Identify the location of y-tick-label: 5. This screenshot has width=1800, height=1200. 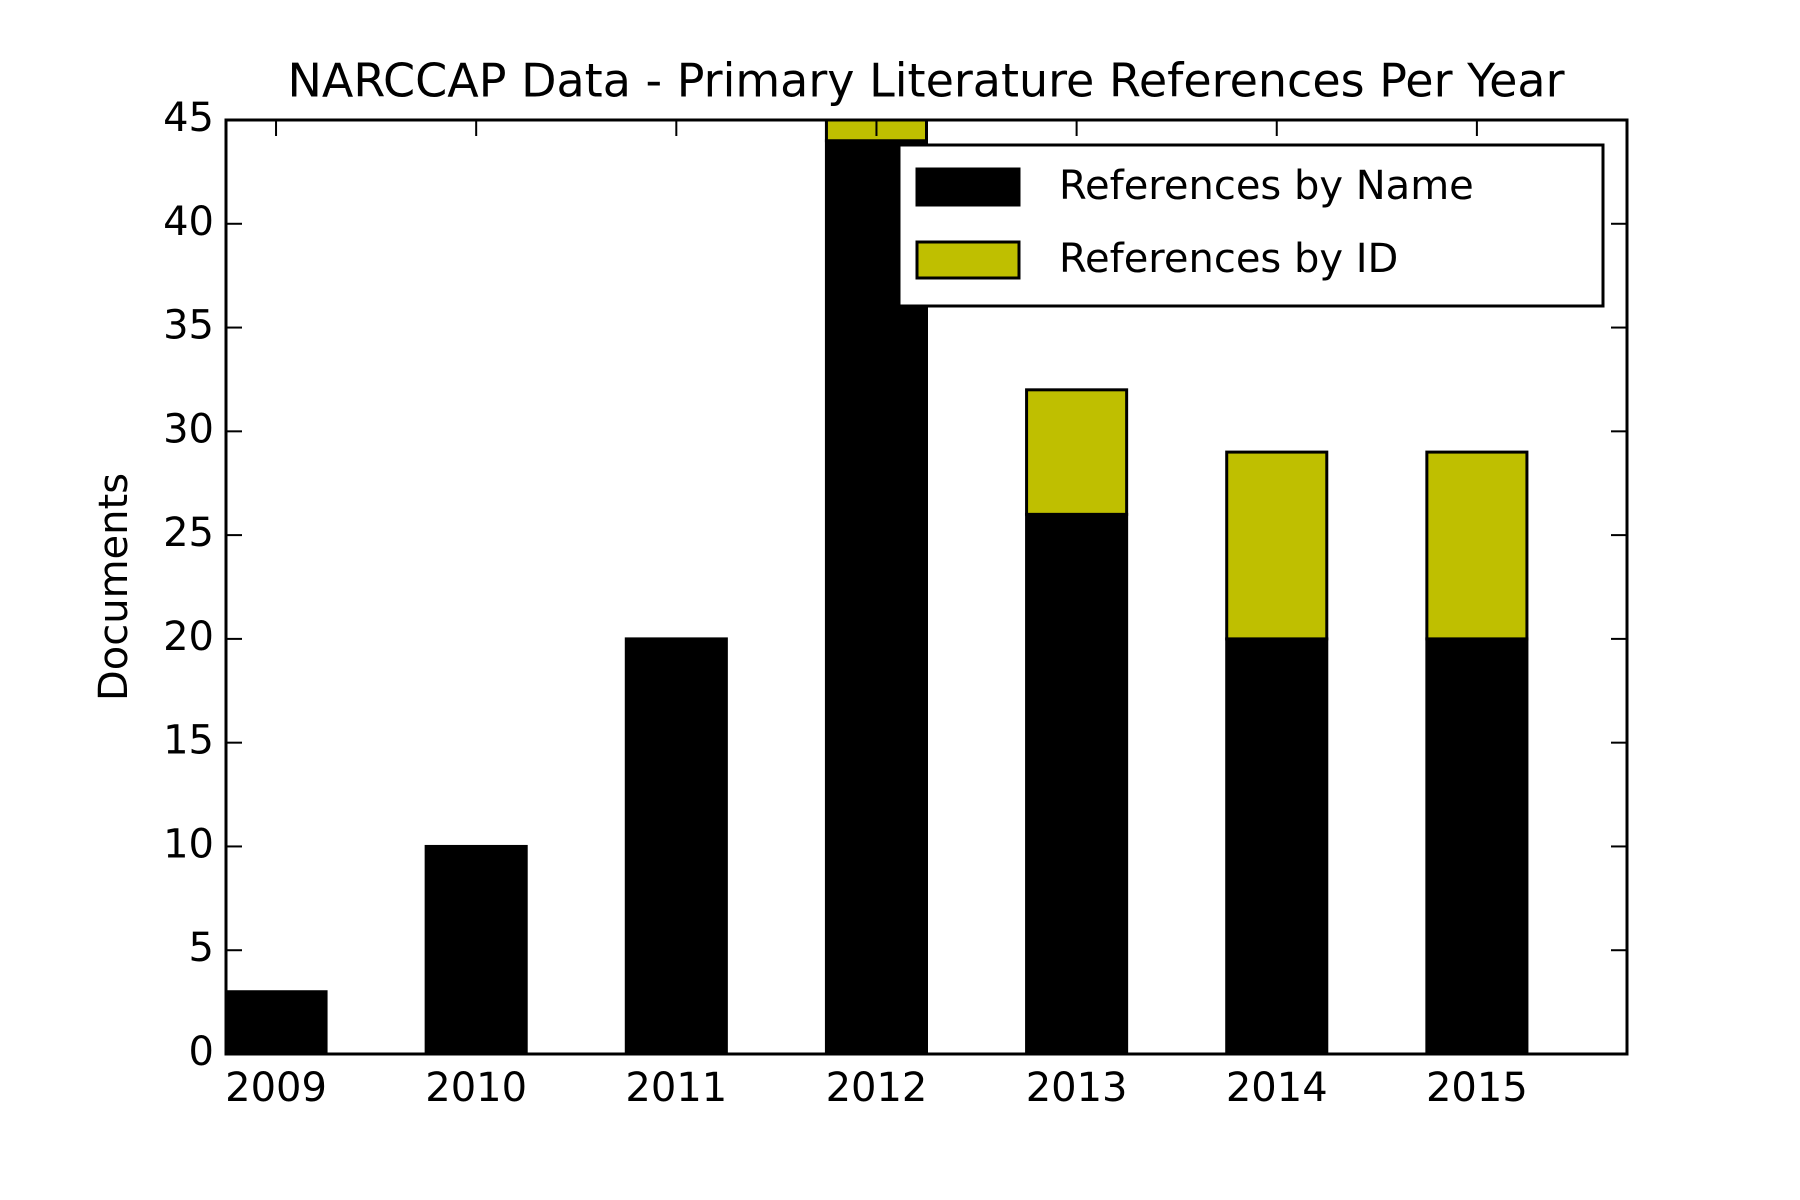
(201, 948).